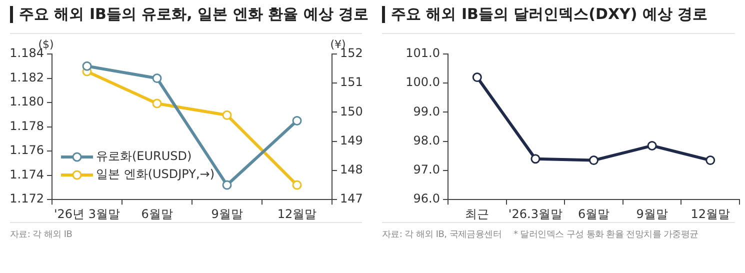  I want to click on y-tick-label: 101.0, so click(423, 53).